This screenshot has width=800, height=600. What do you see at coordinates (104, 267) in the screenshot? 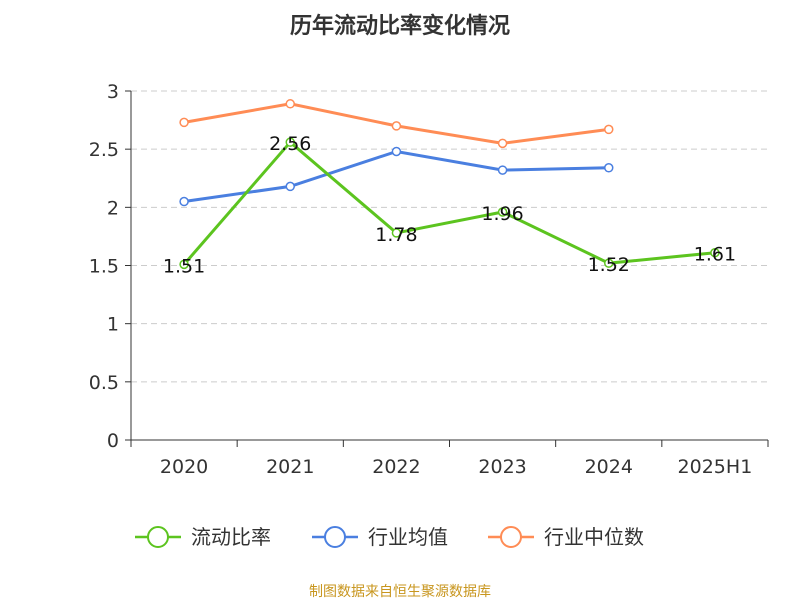
I see `y-tick-label: 1.5` at bounding box center [104, 267].